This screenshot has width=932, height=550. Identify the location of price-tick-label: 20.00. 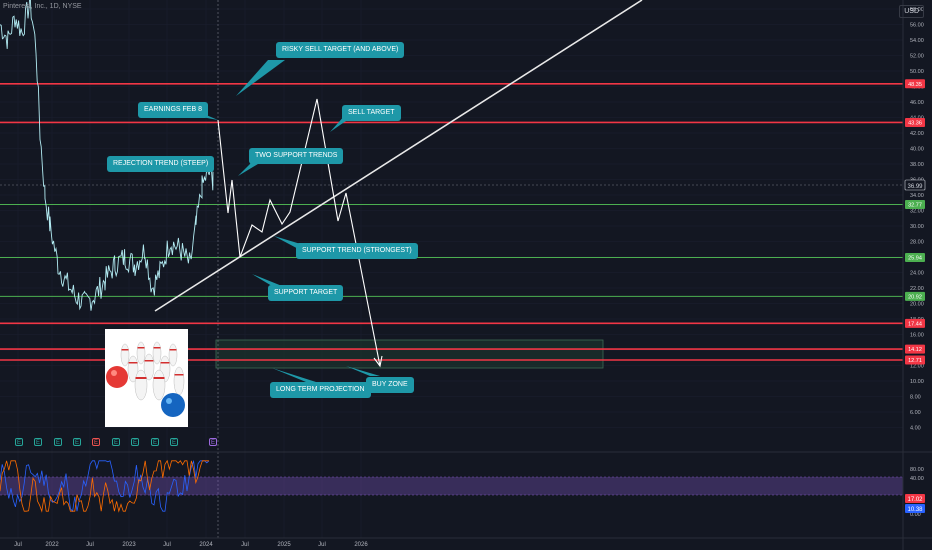
(917, 305).